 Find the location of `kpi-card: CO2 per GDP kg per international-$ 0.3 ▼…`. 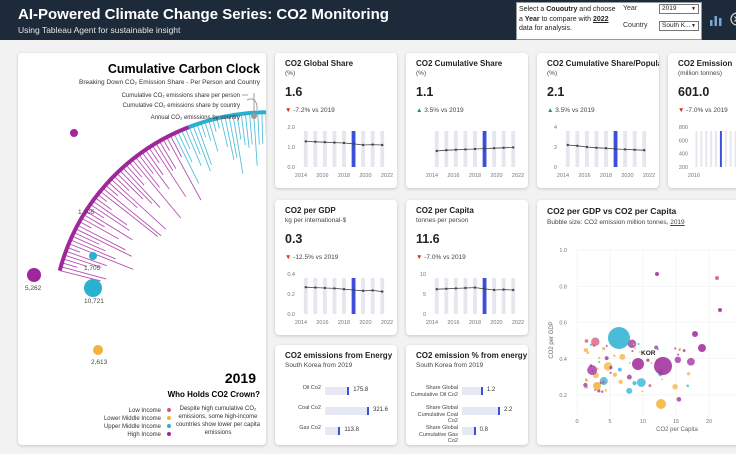

kpi-card: CO2 per GDP kg per international-$ 0.3 ▼… is located at coordinates (336, 267).